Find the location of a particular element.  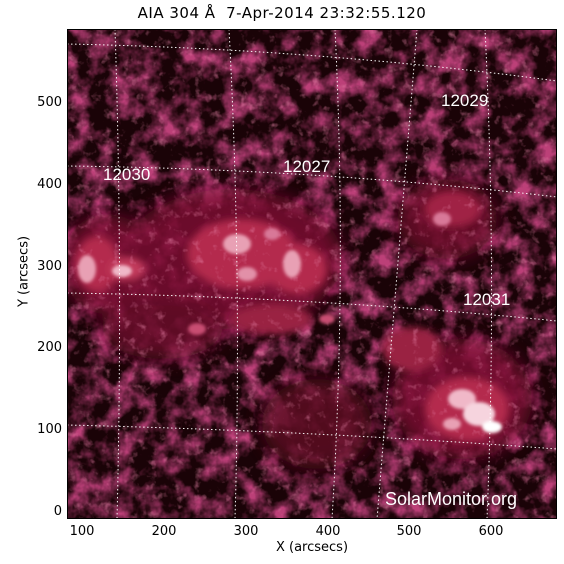

y-axis-label: Y (arcsecs) is located at coordinates (24, 271).